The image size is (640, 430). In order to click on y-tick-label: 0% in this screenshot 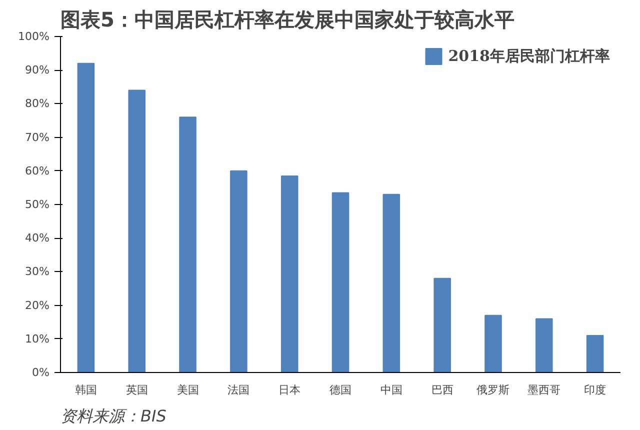, I will do `click(41, 372)`.